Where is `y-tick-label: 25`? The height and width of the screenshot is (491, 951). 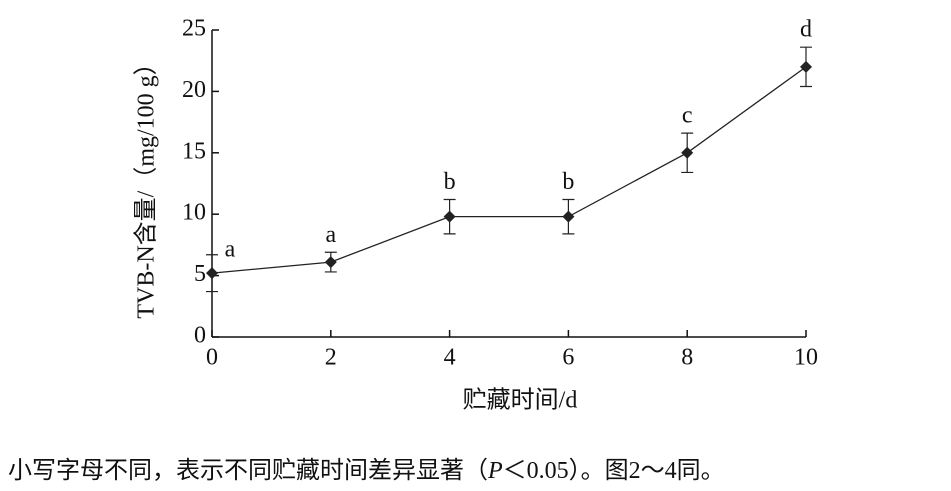 y-tick-label: 25 is located at coordinates (194, 29).